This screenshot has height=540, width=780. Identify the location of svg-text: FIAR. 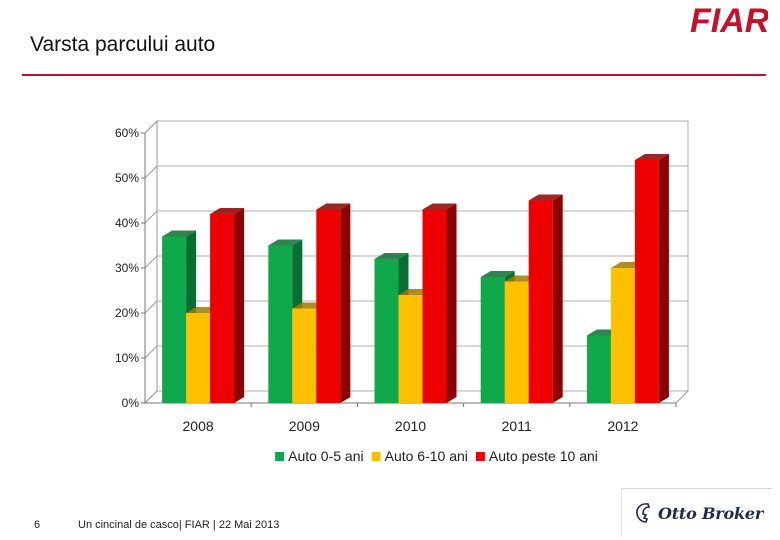
(729, 20).